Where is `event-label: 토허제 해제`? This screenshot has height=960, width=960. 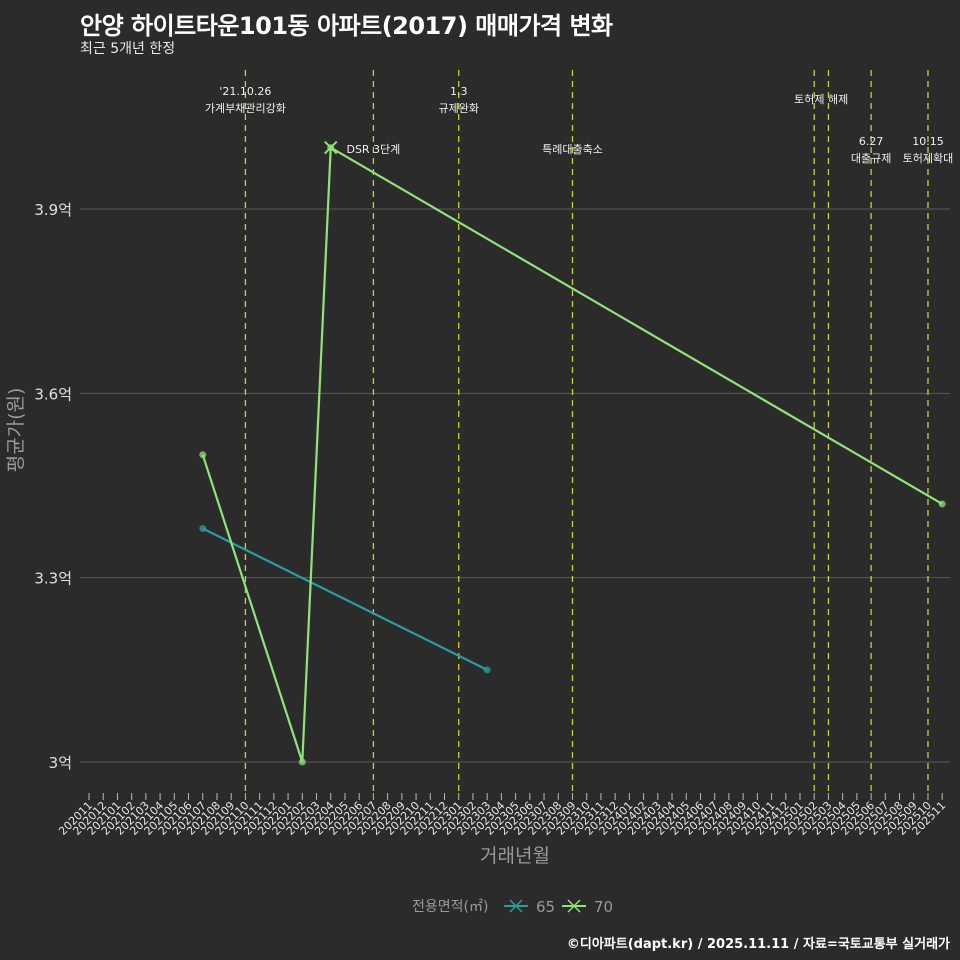 event-label: 토허제 해제 is located at coordinates (821, 99).